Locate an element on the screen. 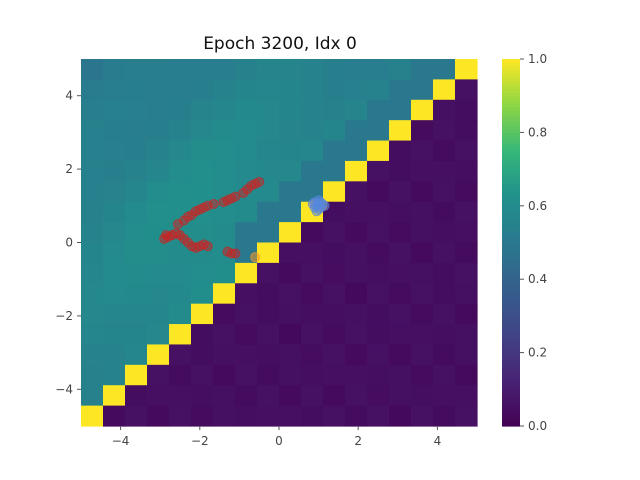 This screenshot has width=640, height=480. colorbar-tick-label: 0.0 is located at coordinates (537, 426).